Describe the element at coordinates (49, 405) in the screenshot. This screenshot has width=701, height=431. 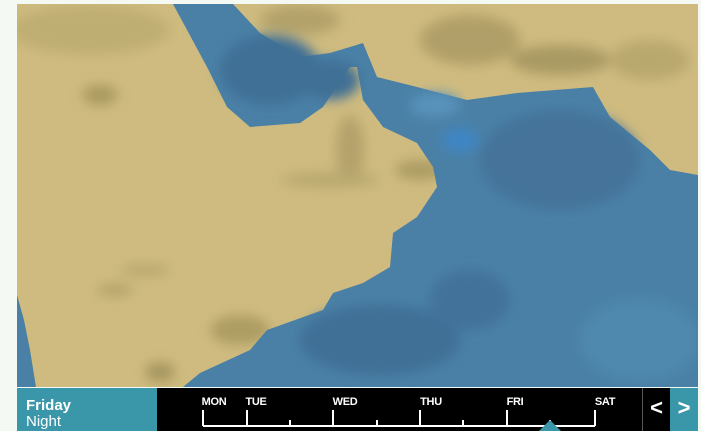
I see `forecast-day: Friday` at that location.